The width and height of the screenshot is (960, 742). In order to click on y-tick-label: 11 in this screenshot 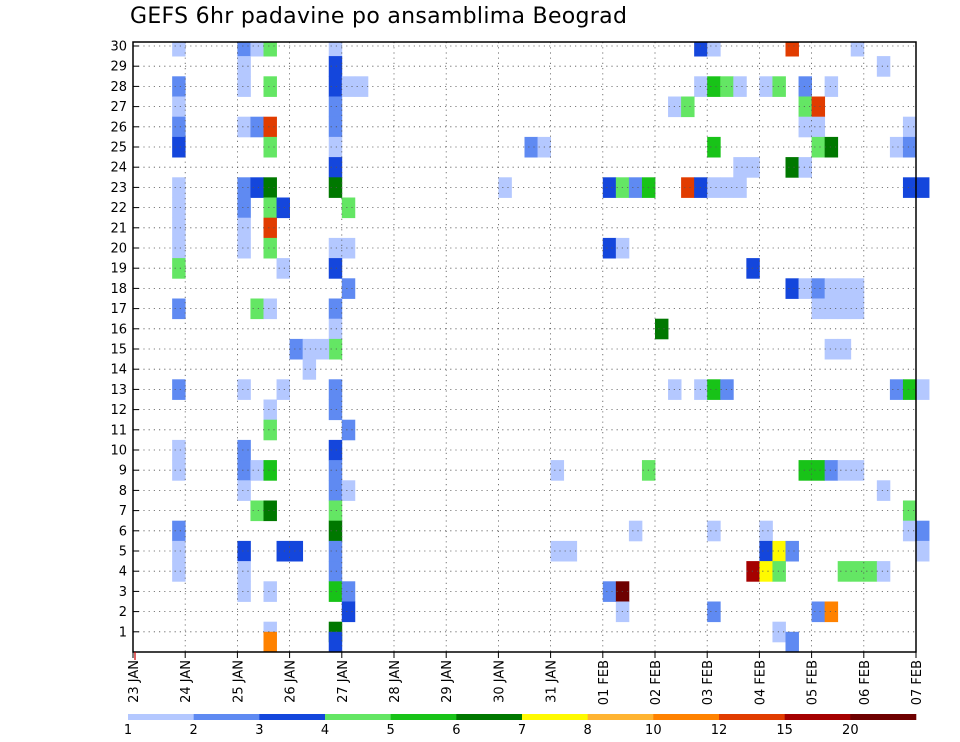, I will do `click(118, 430)`.